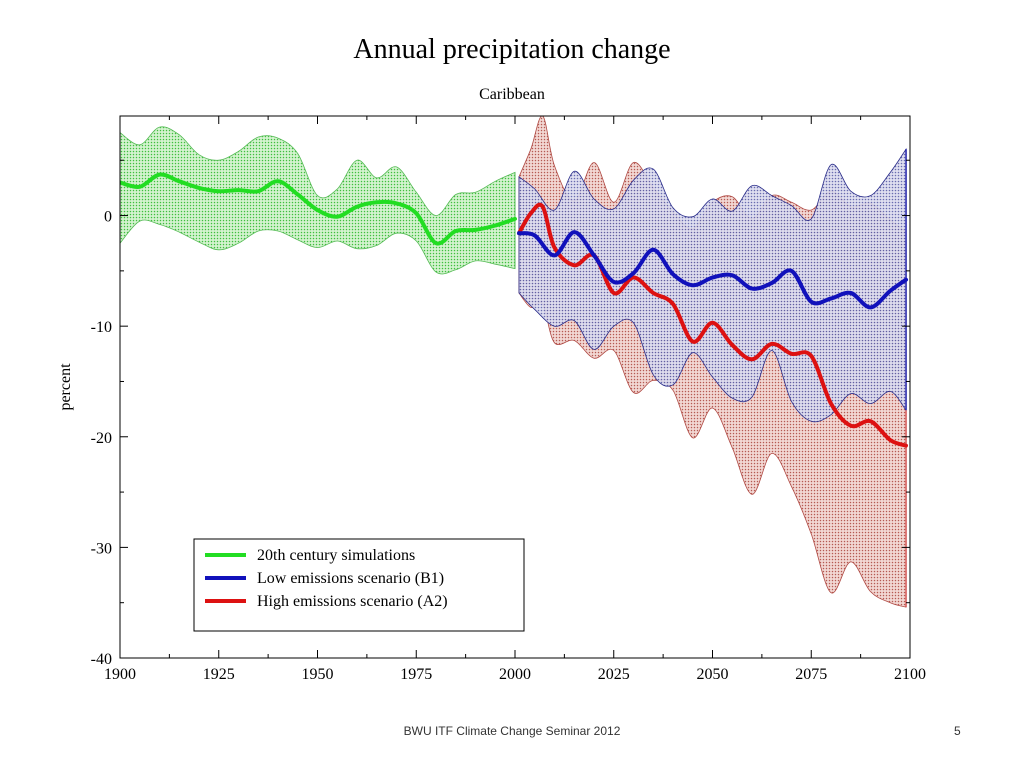 This screenshot has width=1024, height=768. I want to click on legend-label-b1: Low emissions scenario (B1), so click(350, 578).